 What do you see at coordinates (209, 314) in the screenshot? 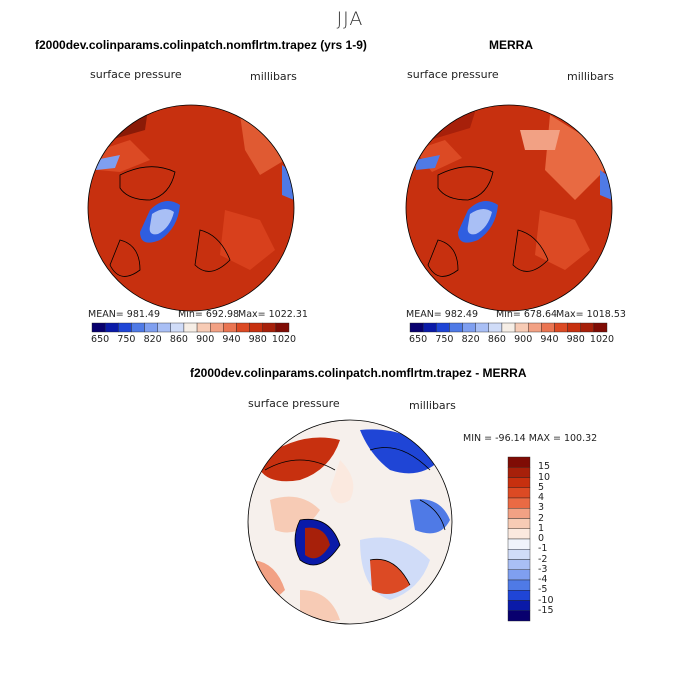
I see `panel1-min: Min= 692.98` at bounding box center [209, 314].